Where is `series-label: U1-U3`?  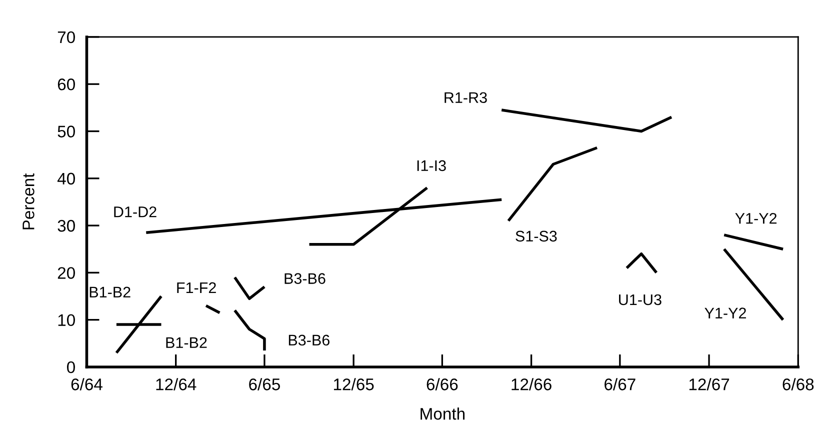
series-label: U1-U3 is located at coordinates (640, 300).